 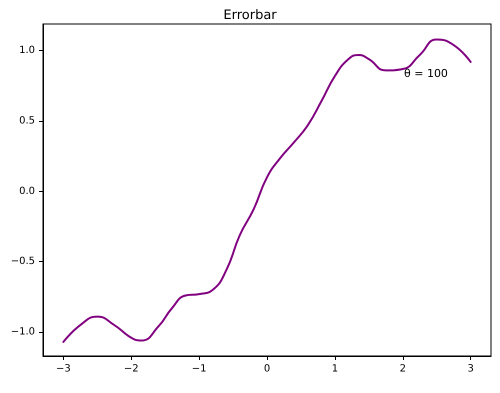 What do you see at coordinates (470, 369) in the screenshot?
I see `x-tick-label: 3` at bounding box center [470, 369].